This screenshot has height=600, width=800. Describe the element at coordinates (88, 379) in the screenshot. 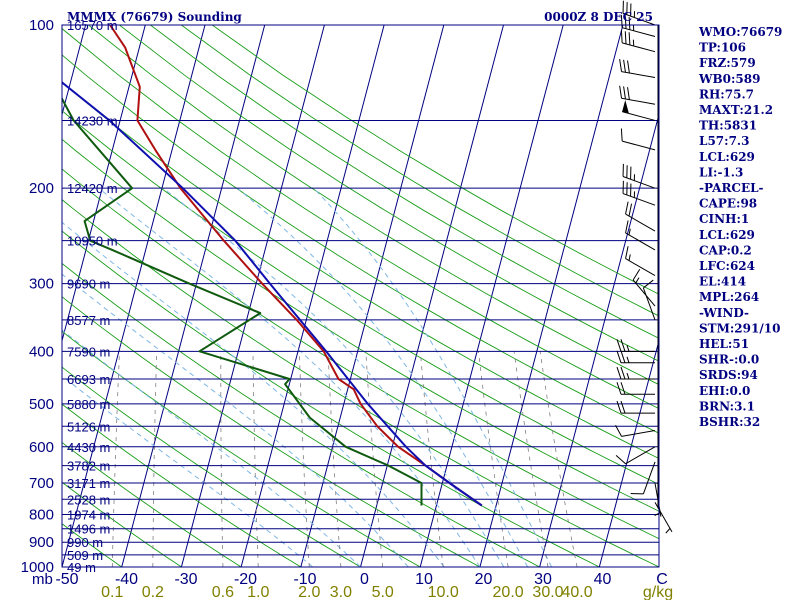

I see `height-label: 6693 m` at that location.